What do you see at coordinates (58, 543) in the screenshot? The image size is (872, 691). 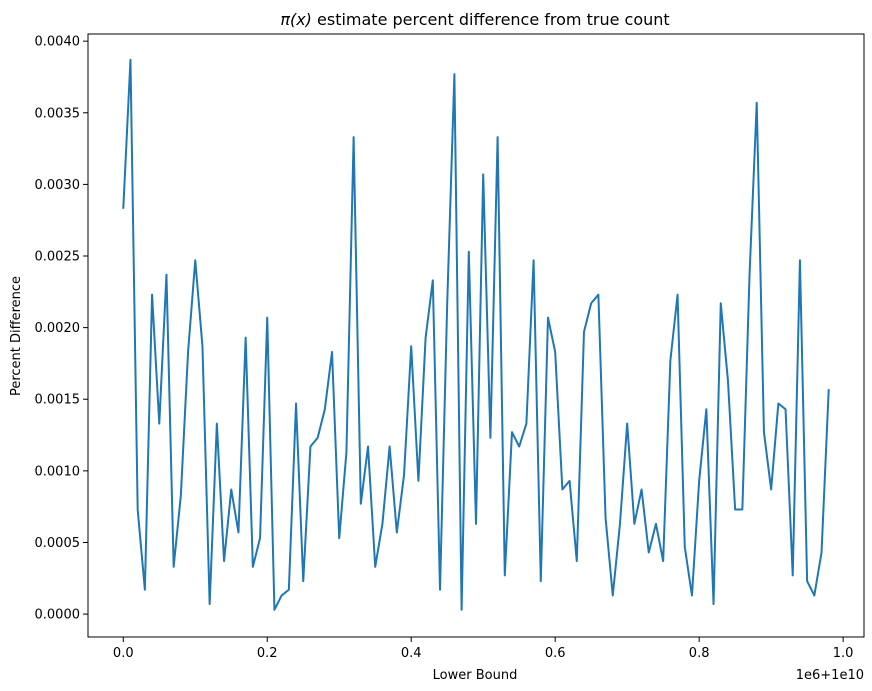 I see `y-tick-label: 0.0005` at bounding box center [58, 543].